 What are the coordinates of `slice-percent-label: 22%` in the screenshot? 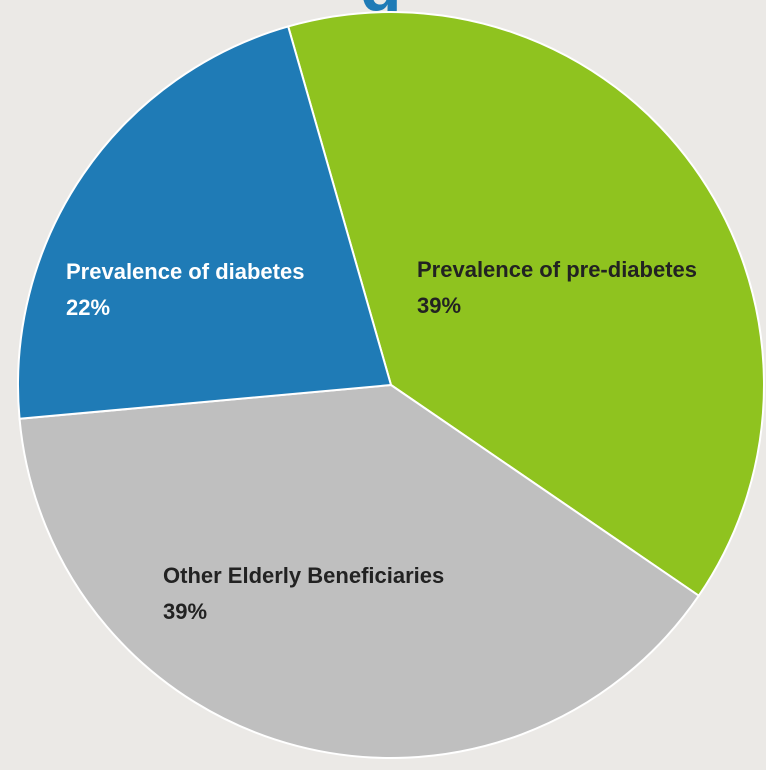 It's located at (88, 307).